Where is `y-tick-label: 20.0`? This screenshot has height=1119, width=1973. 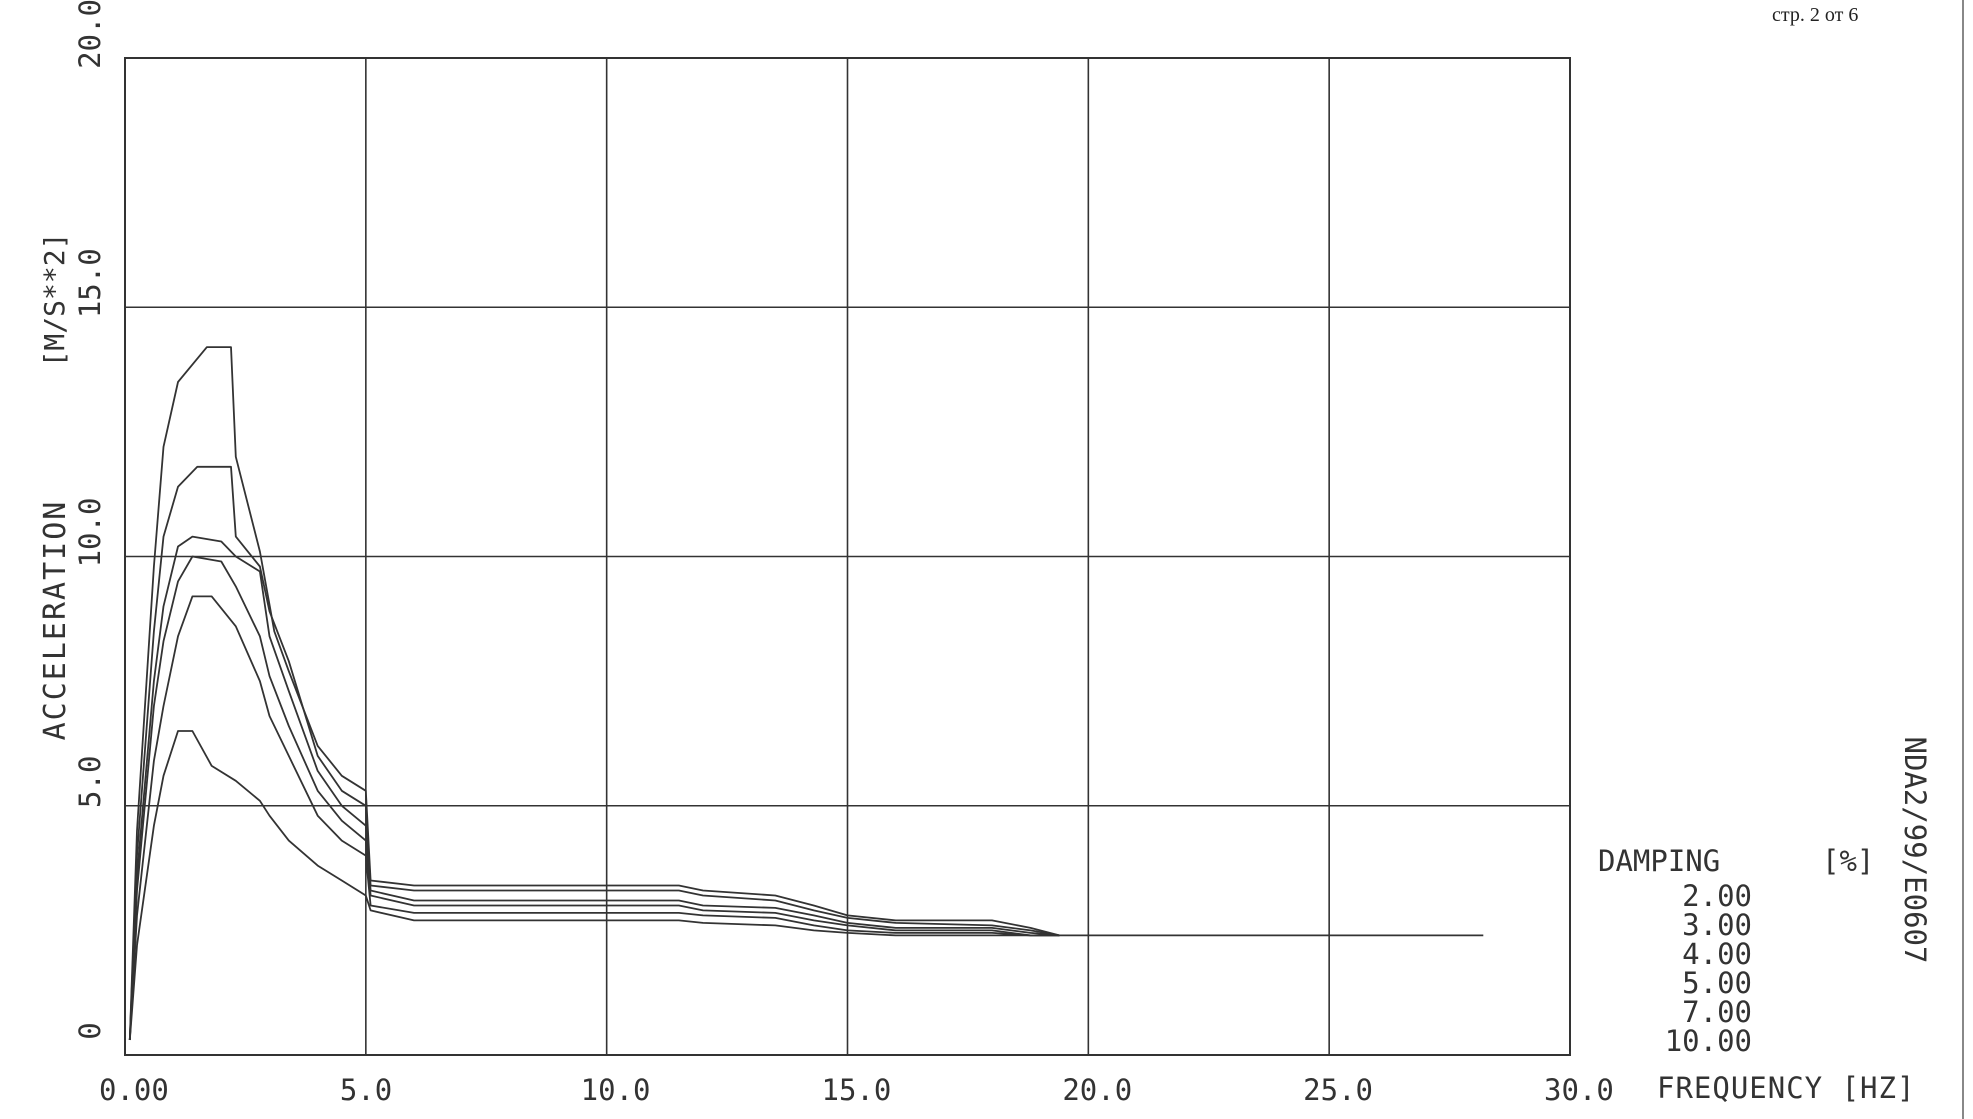
y-tick-label: 20.0 is located at coordinates (90, 34).